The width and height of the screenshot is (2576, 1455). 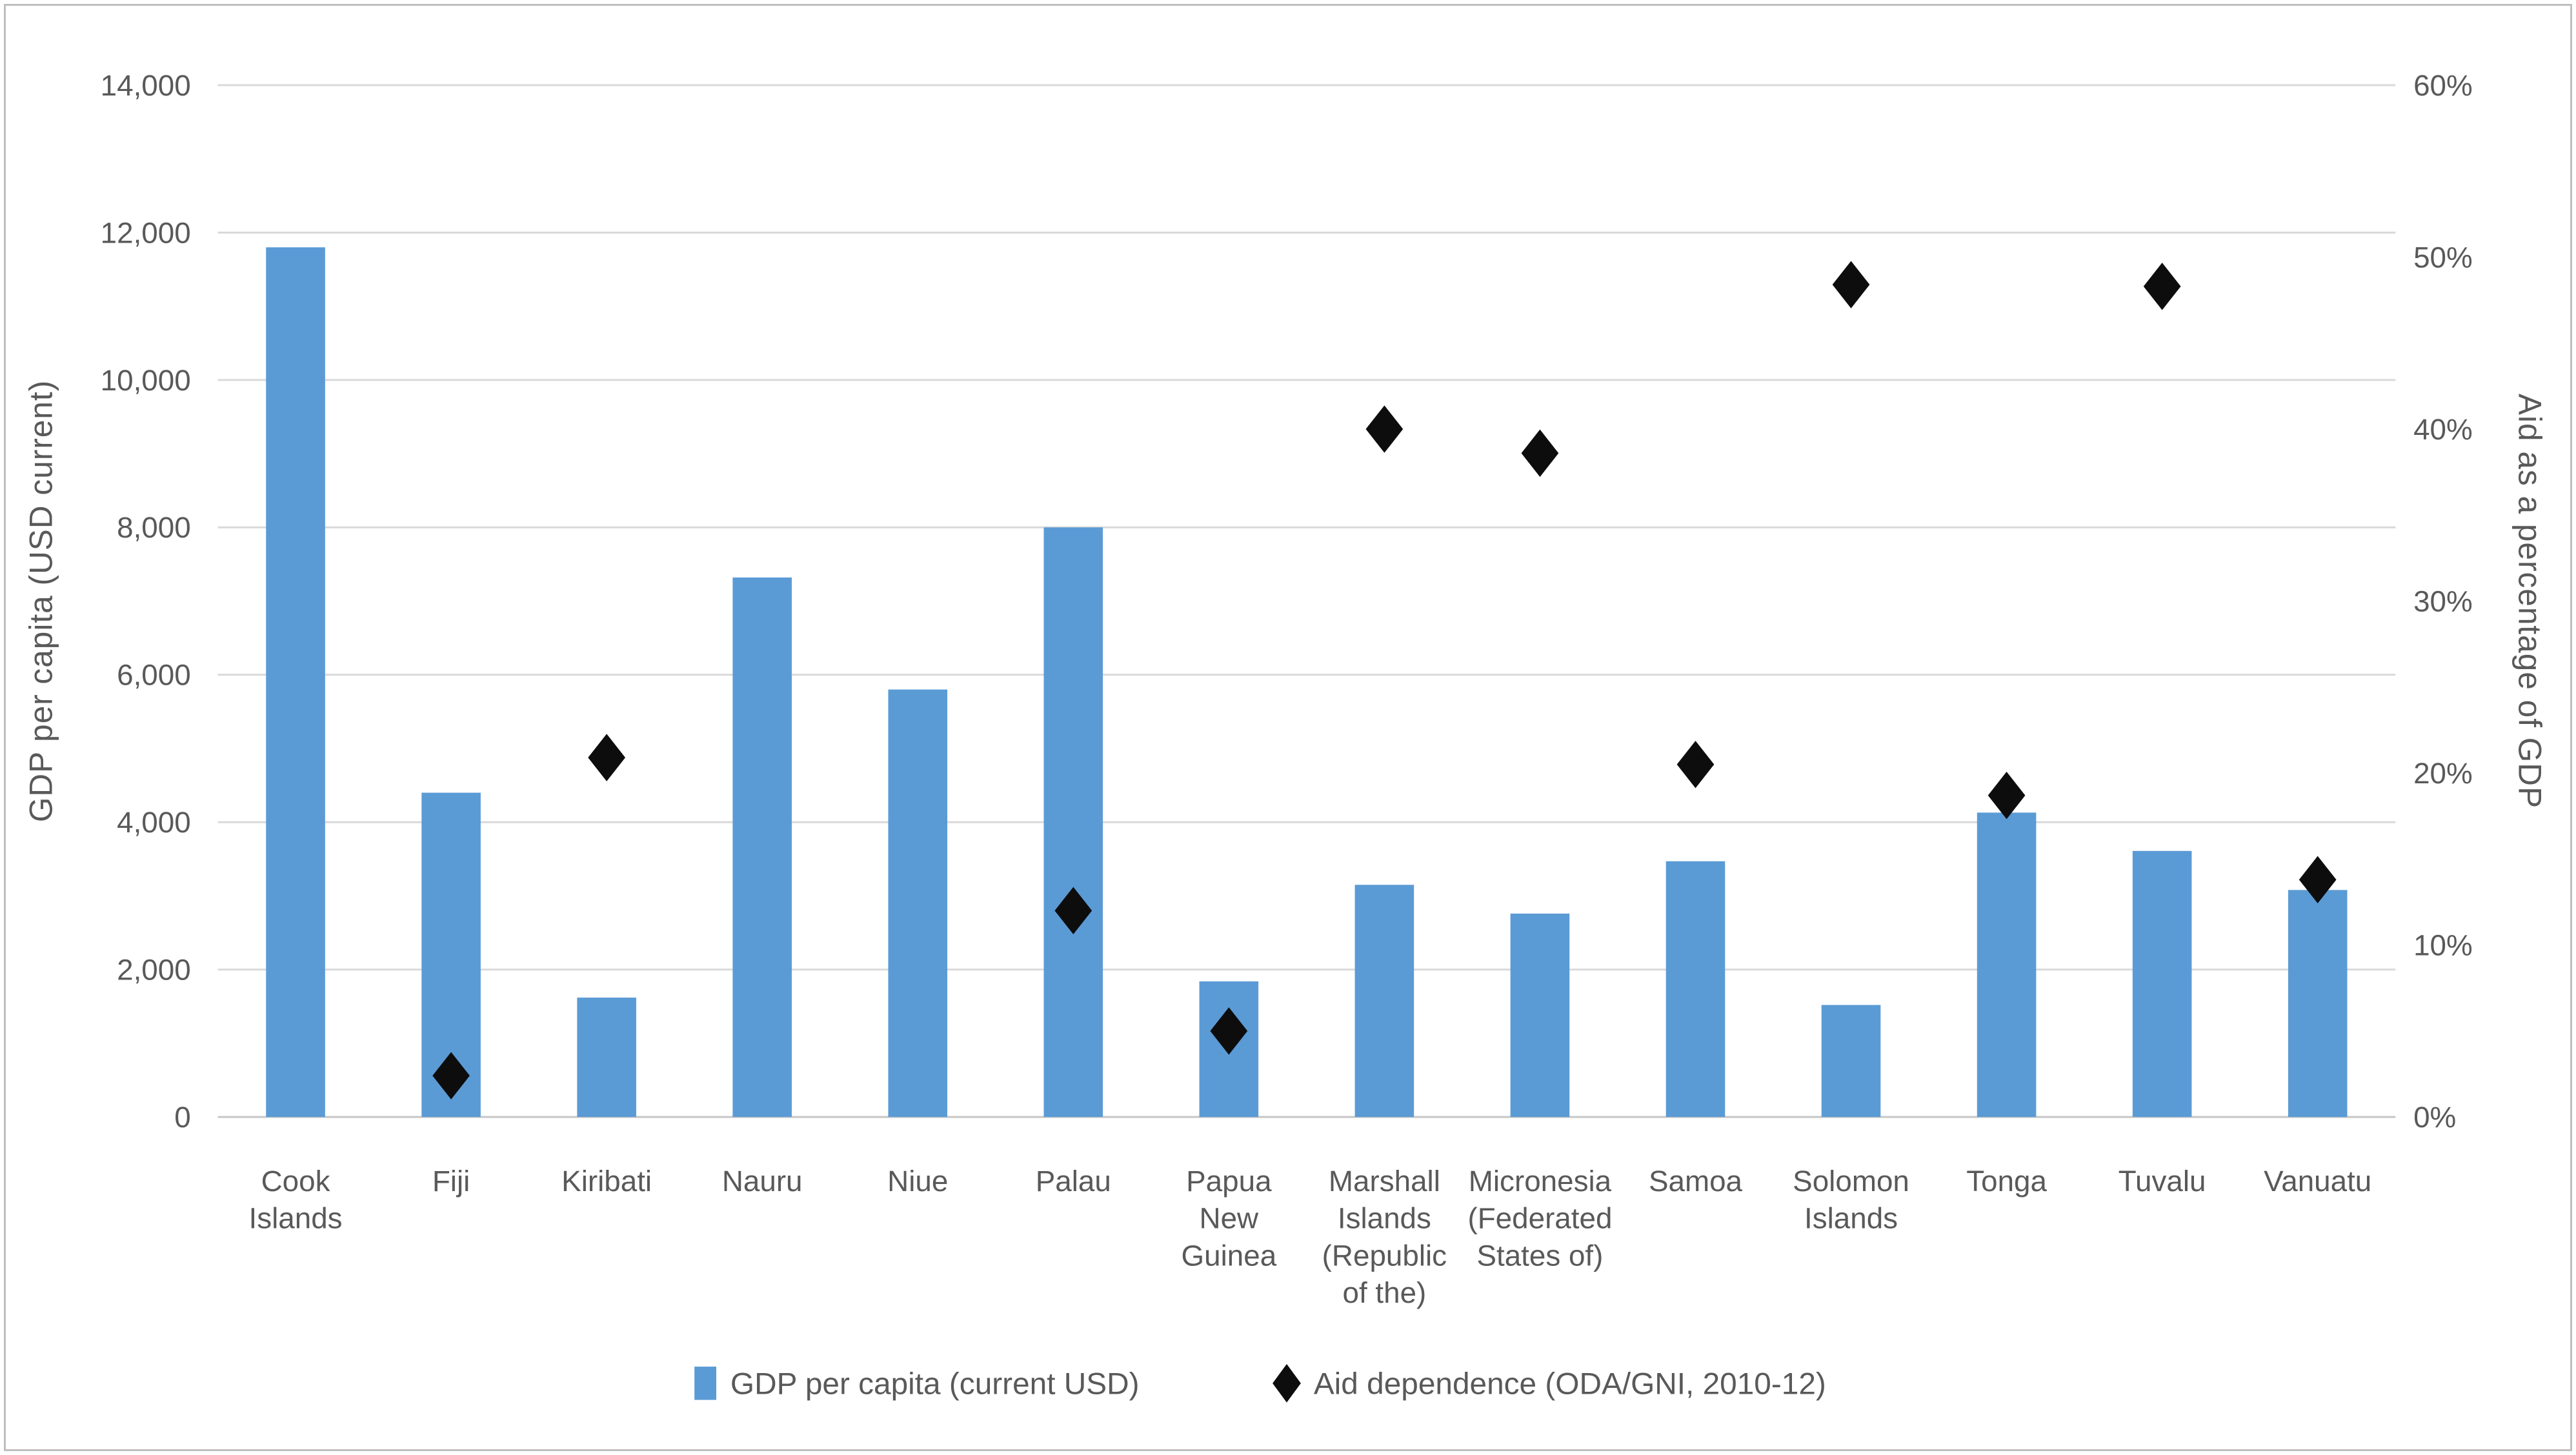 I want to click on legend-label-bar: GDP per capita (current USD), so click(x=935, y=1384).